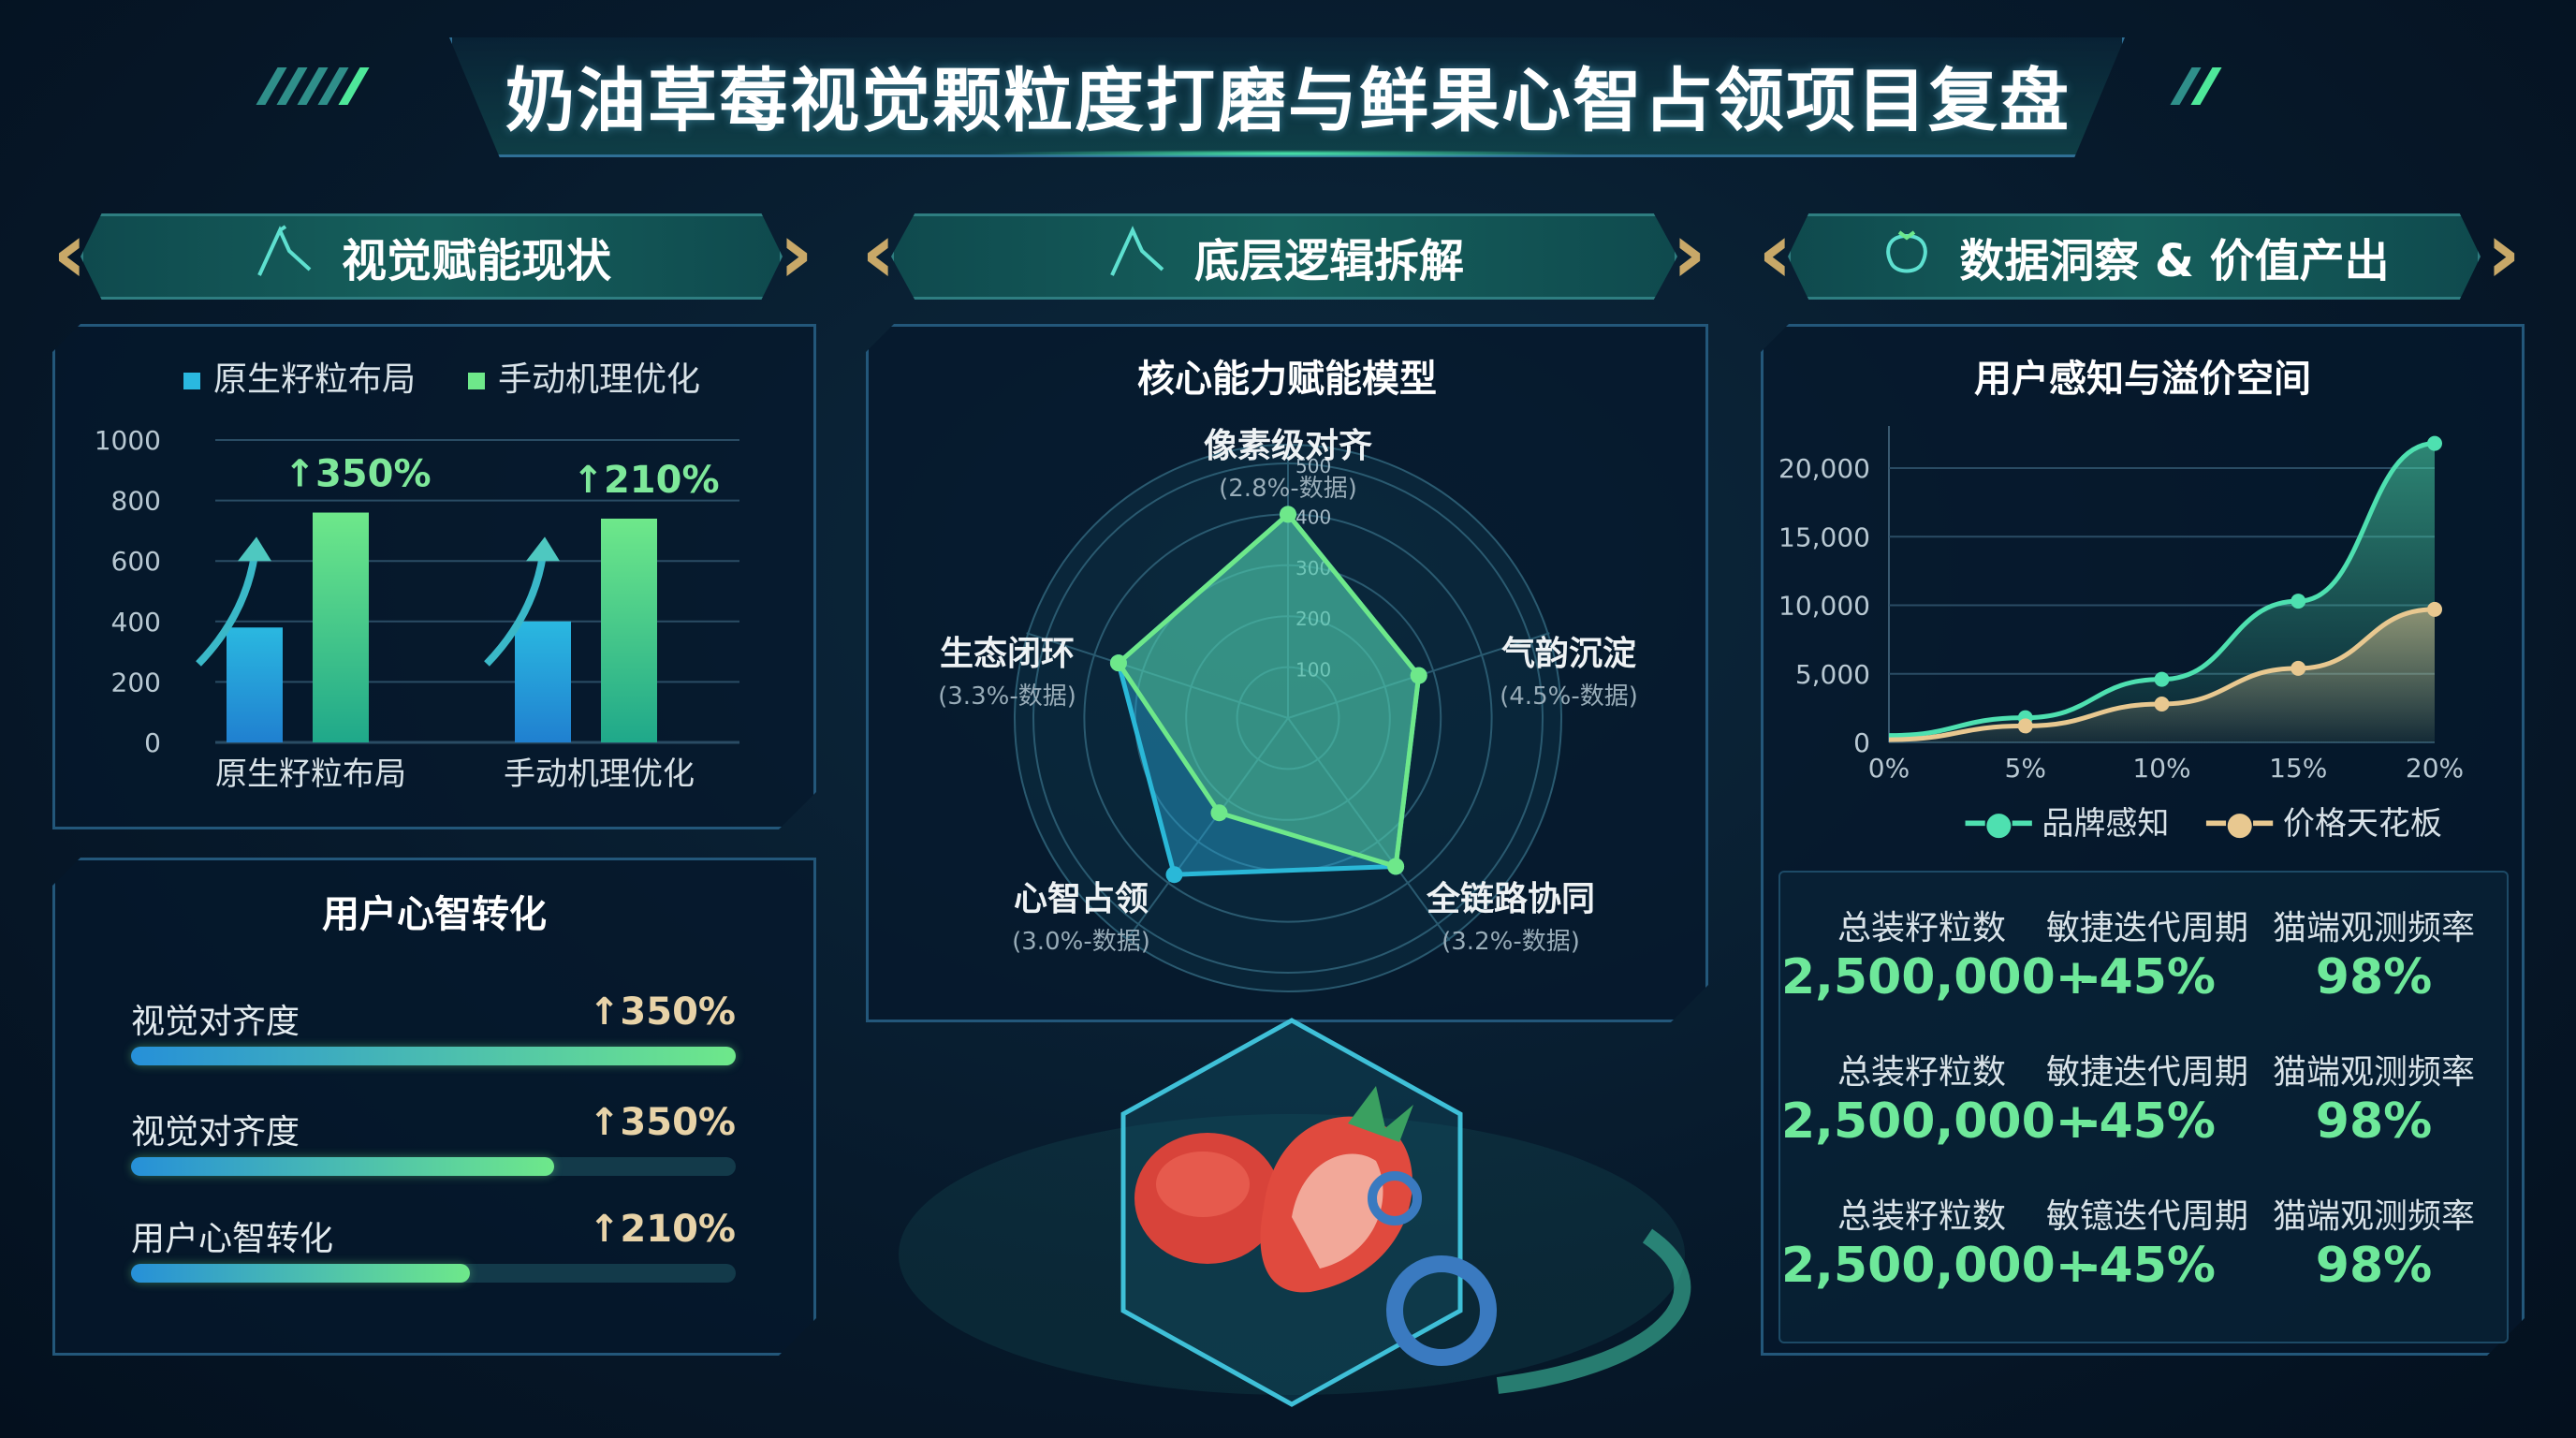 Image resolution: width=2576 pixels, height=1438 pixels. What do you see at coordinates (476, 261) in the screenshot?
I see `section-title: 视觉赋能现状` at bounding box center [476, 261].